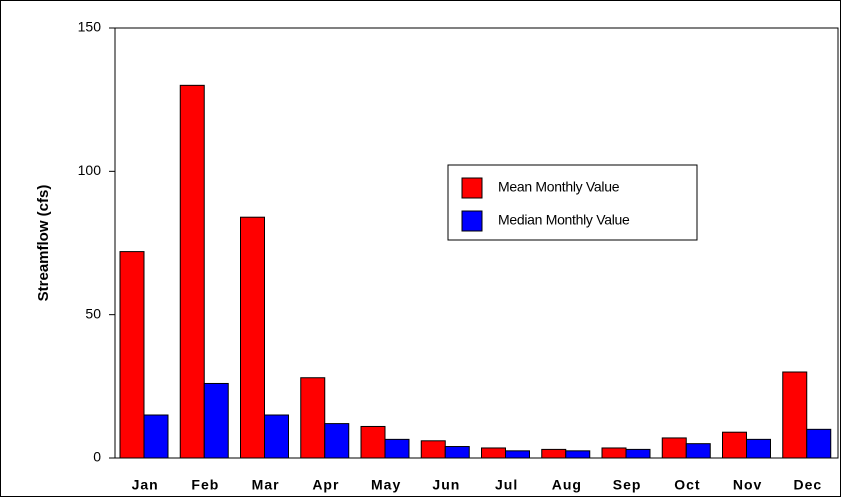 The height and width of the screenshot is (497, 841). What do you see at coordinates (93, 313) in the screenshot?
I see `y-tick-label: 50` at bounding box center [93, 313].